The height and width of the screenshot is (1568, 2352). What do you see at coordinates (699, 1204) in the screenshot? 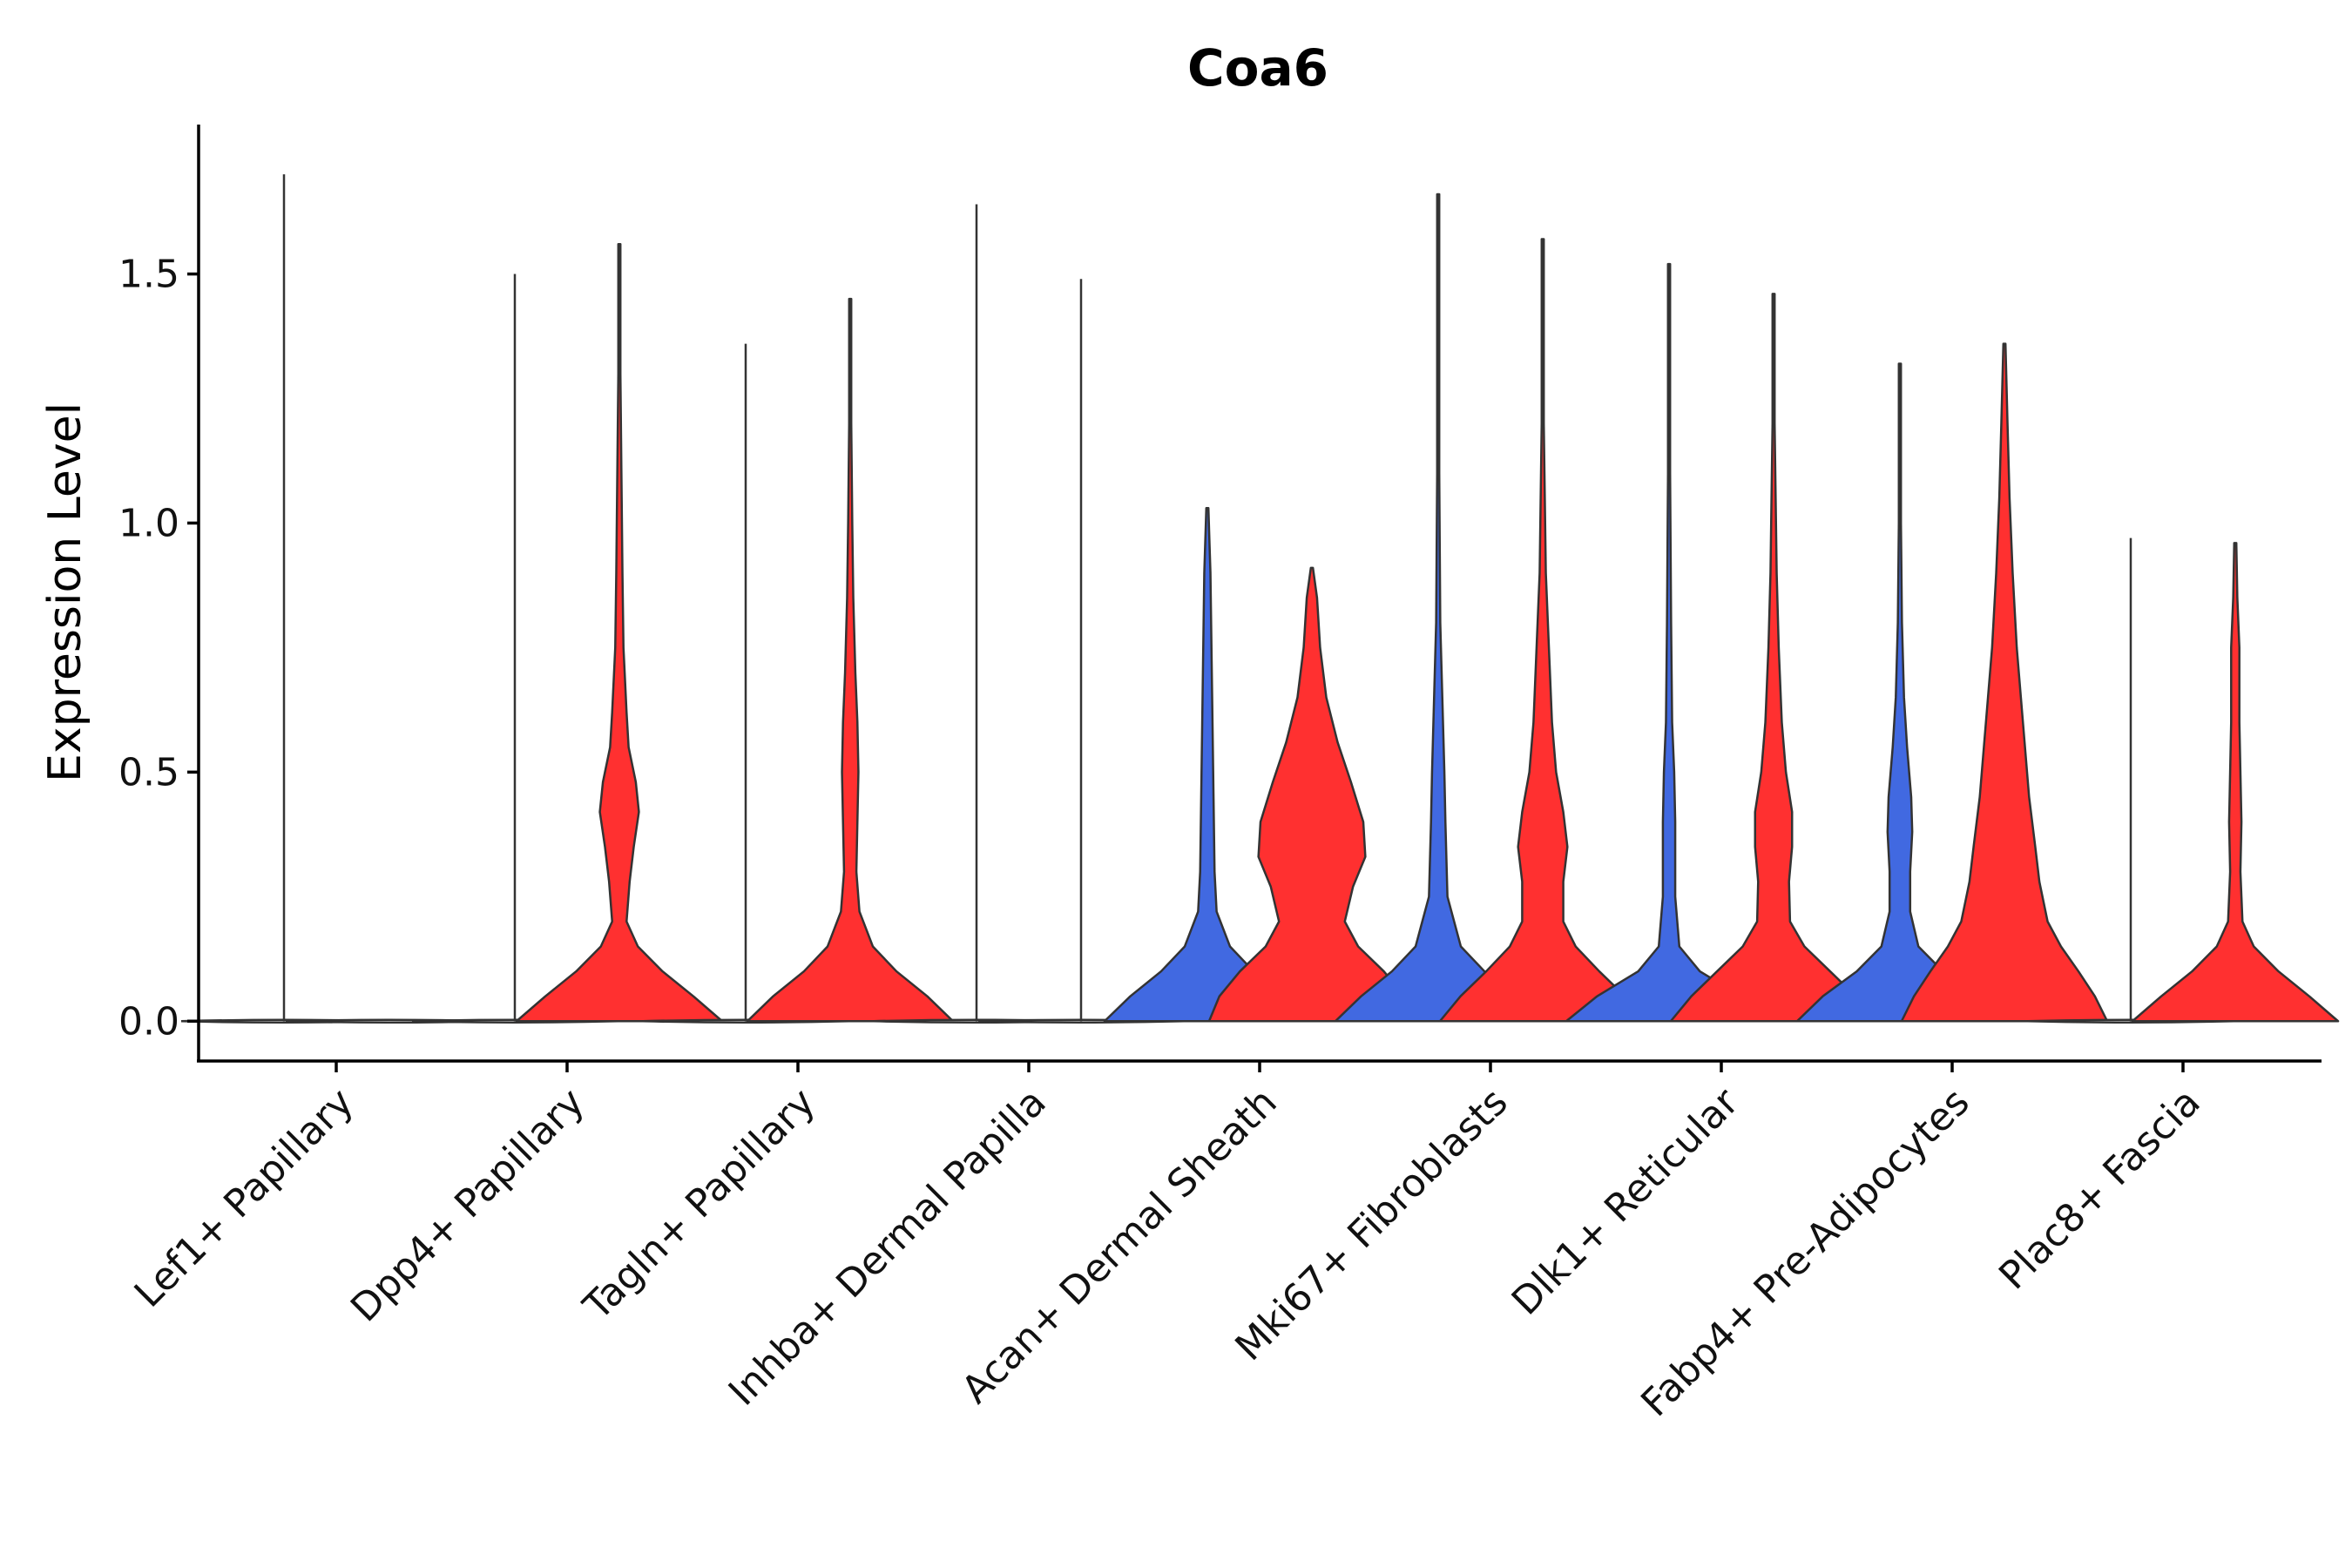
I see `x-category-label: Tagln+ Papillary` at bounding box center [699, 1204].